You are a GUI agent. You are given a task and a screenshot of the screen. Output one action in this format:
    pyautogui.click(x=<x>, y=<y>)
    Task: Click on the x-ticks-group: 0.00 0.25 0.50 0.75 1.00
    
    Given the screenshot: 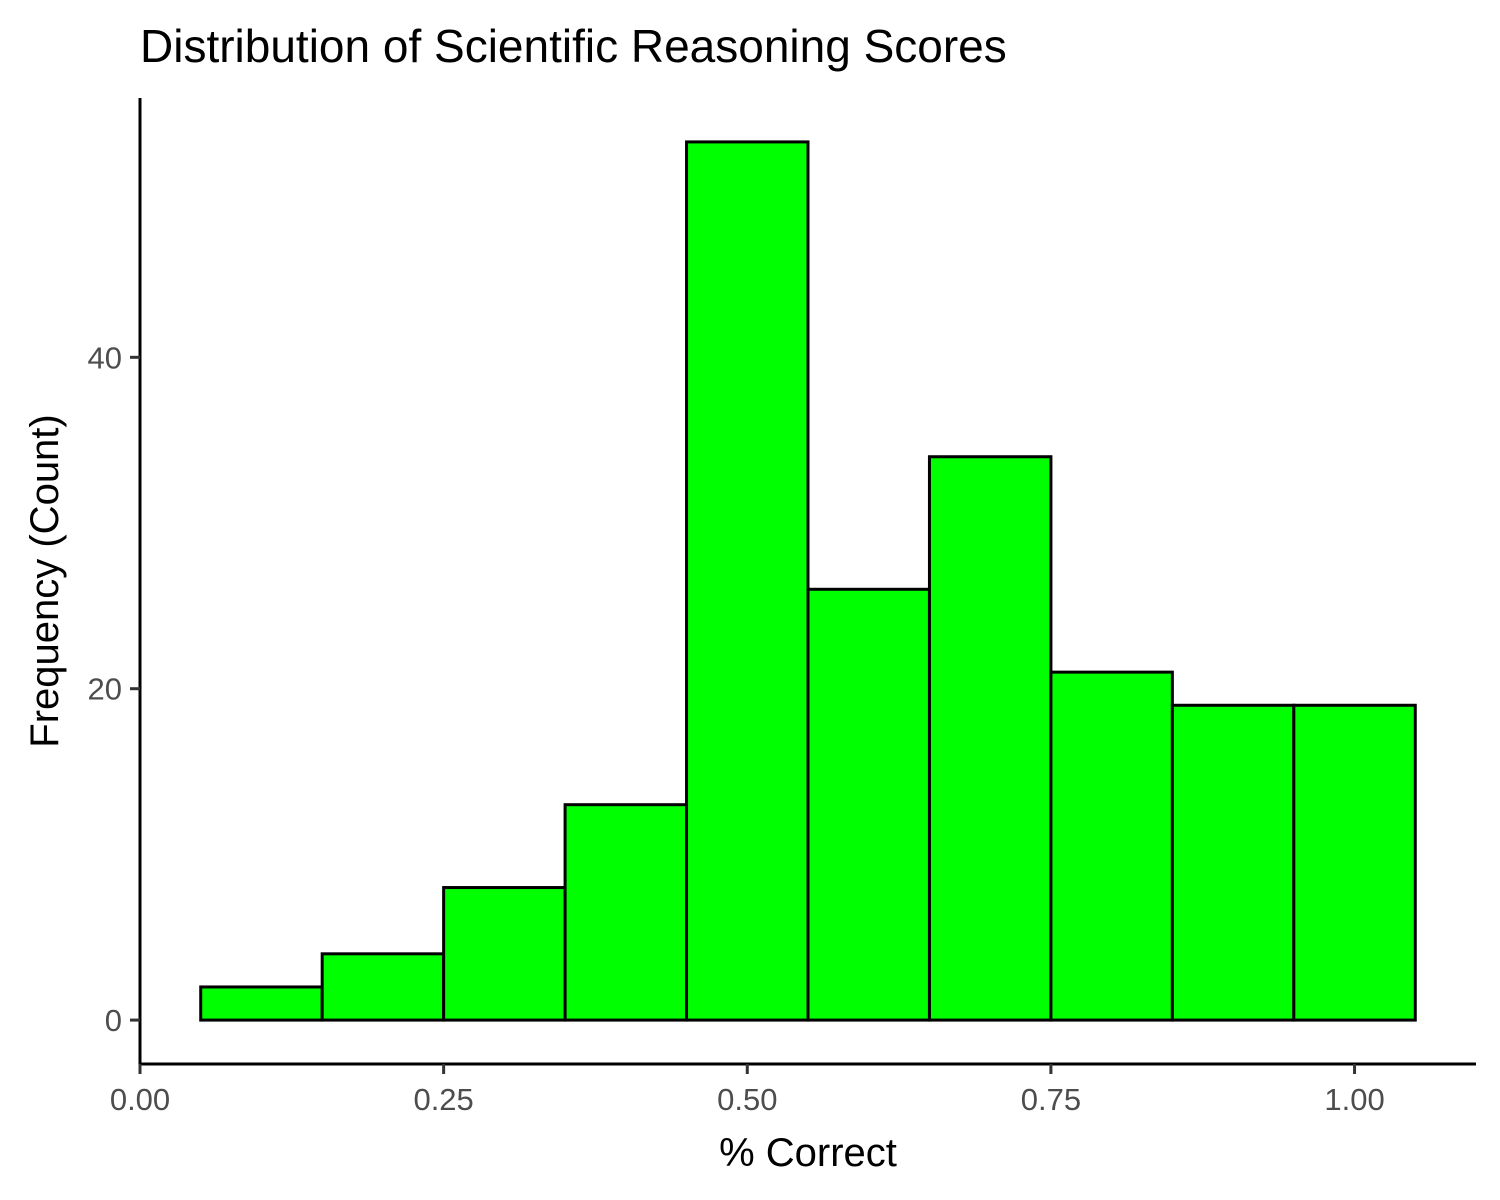 What is the action you would take?
    pyautogui.click(x=747, y=1090)
    